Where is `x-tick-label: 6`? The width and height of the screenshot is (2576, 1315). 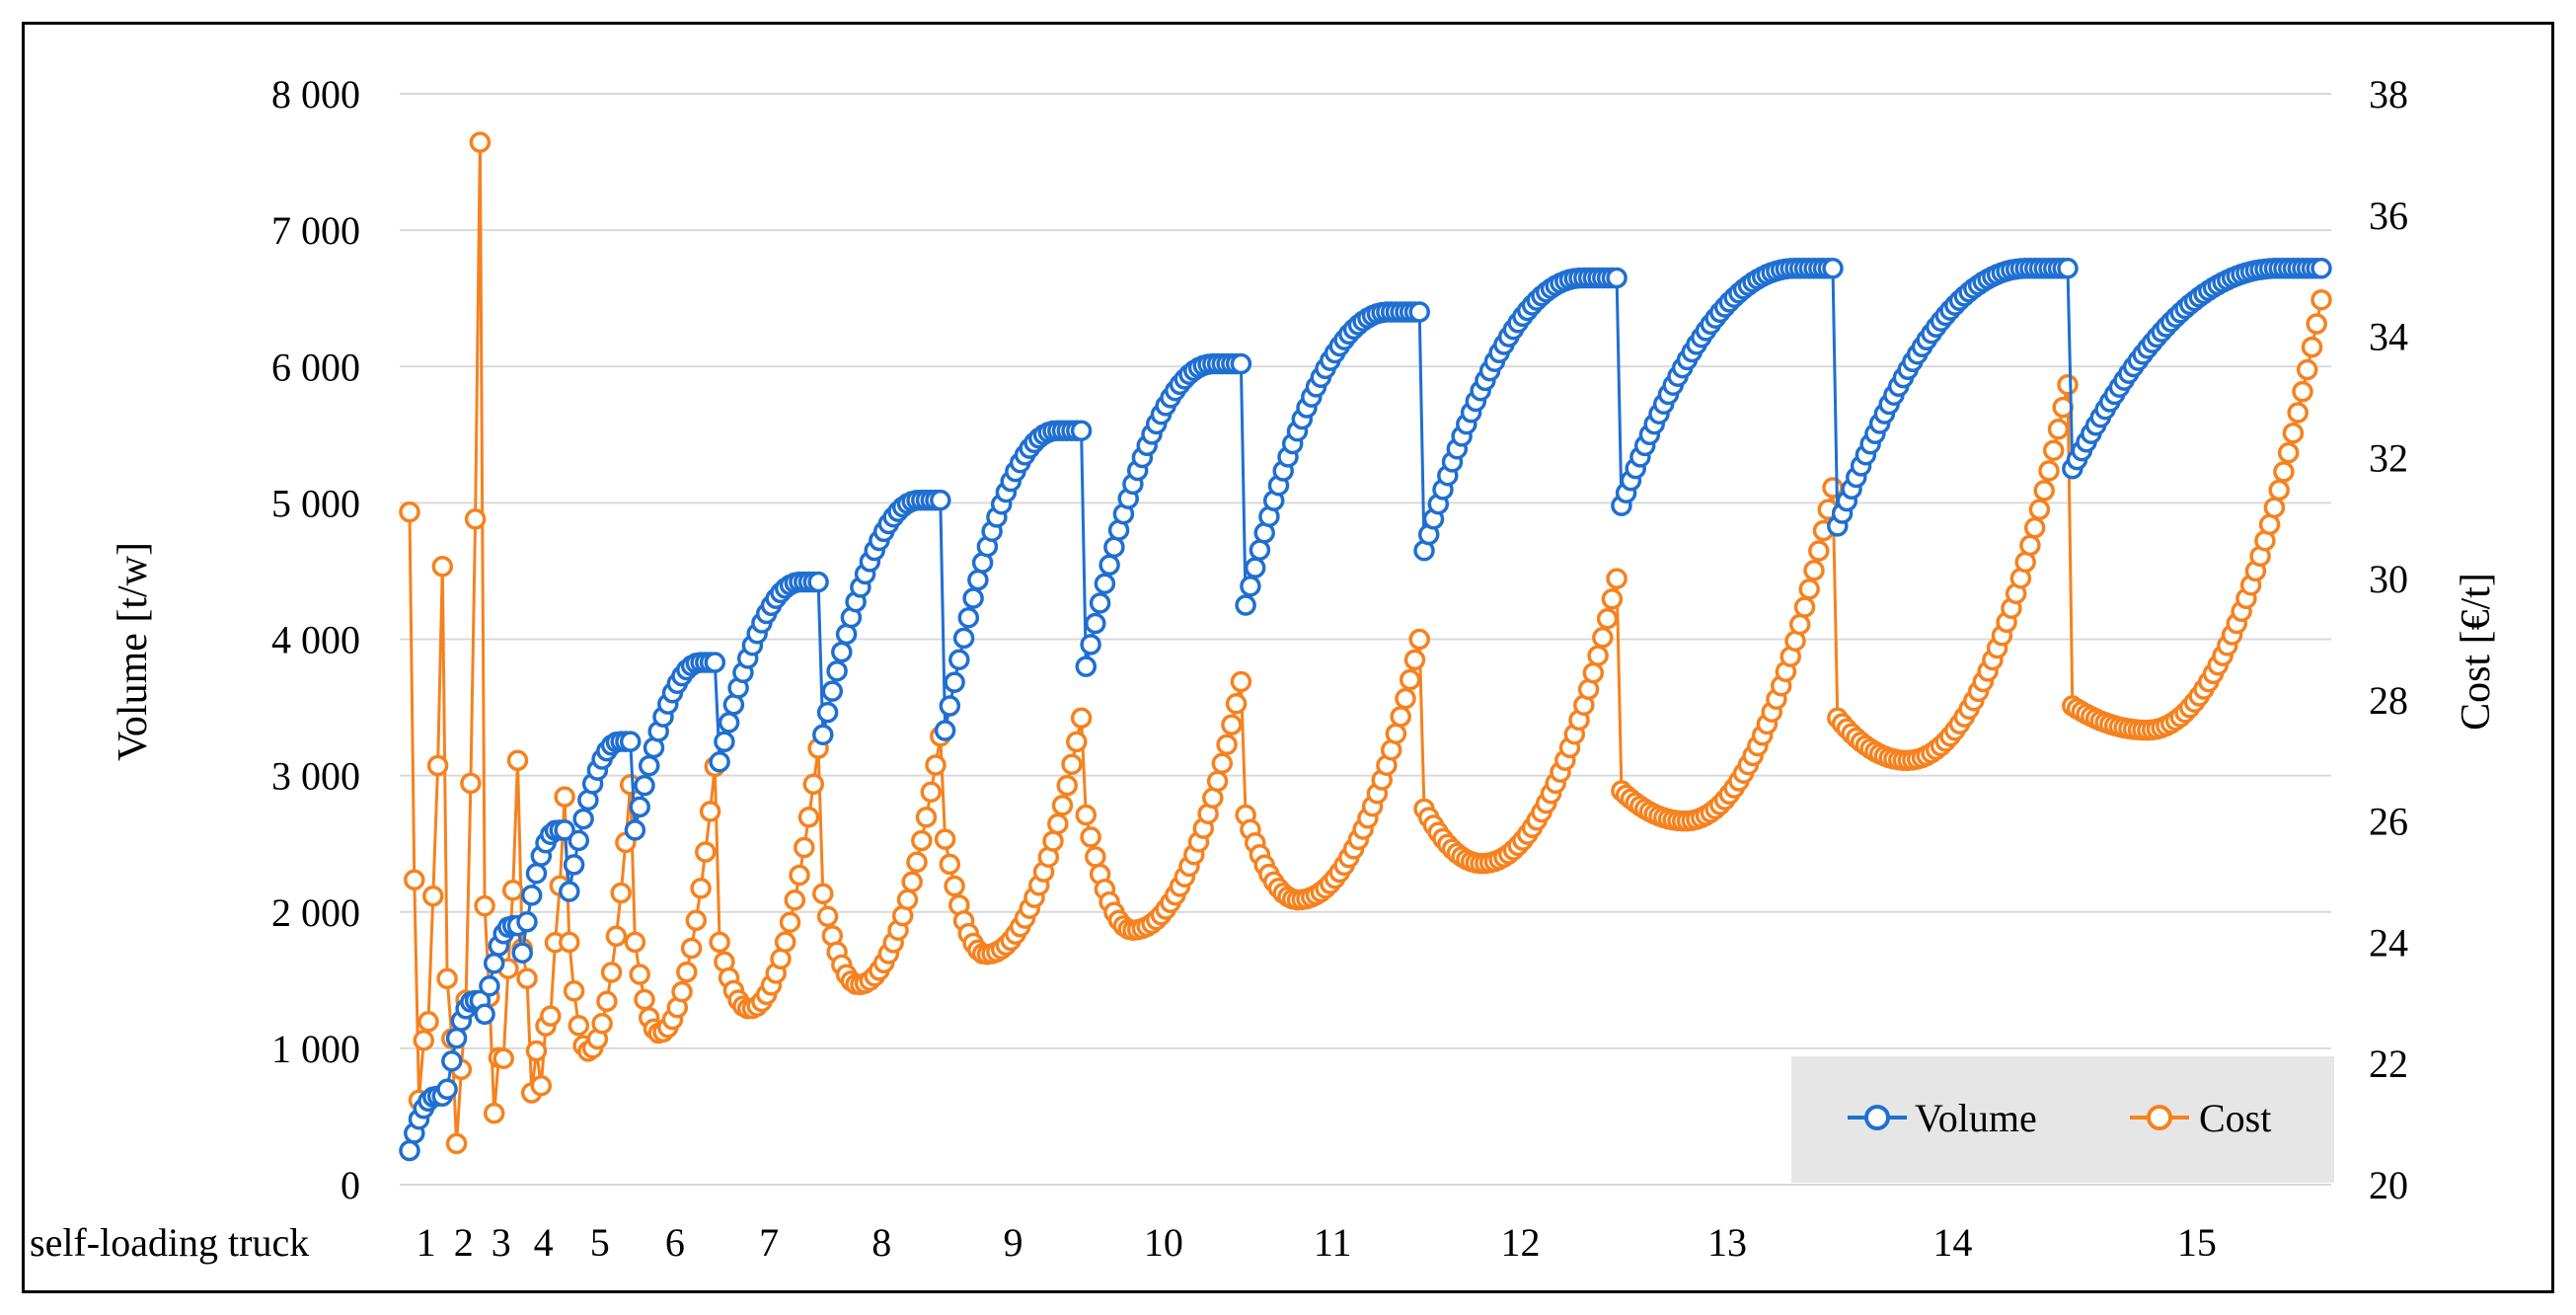
x-tick-label: 6 is located at coordinates (675, 1243).